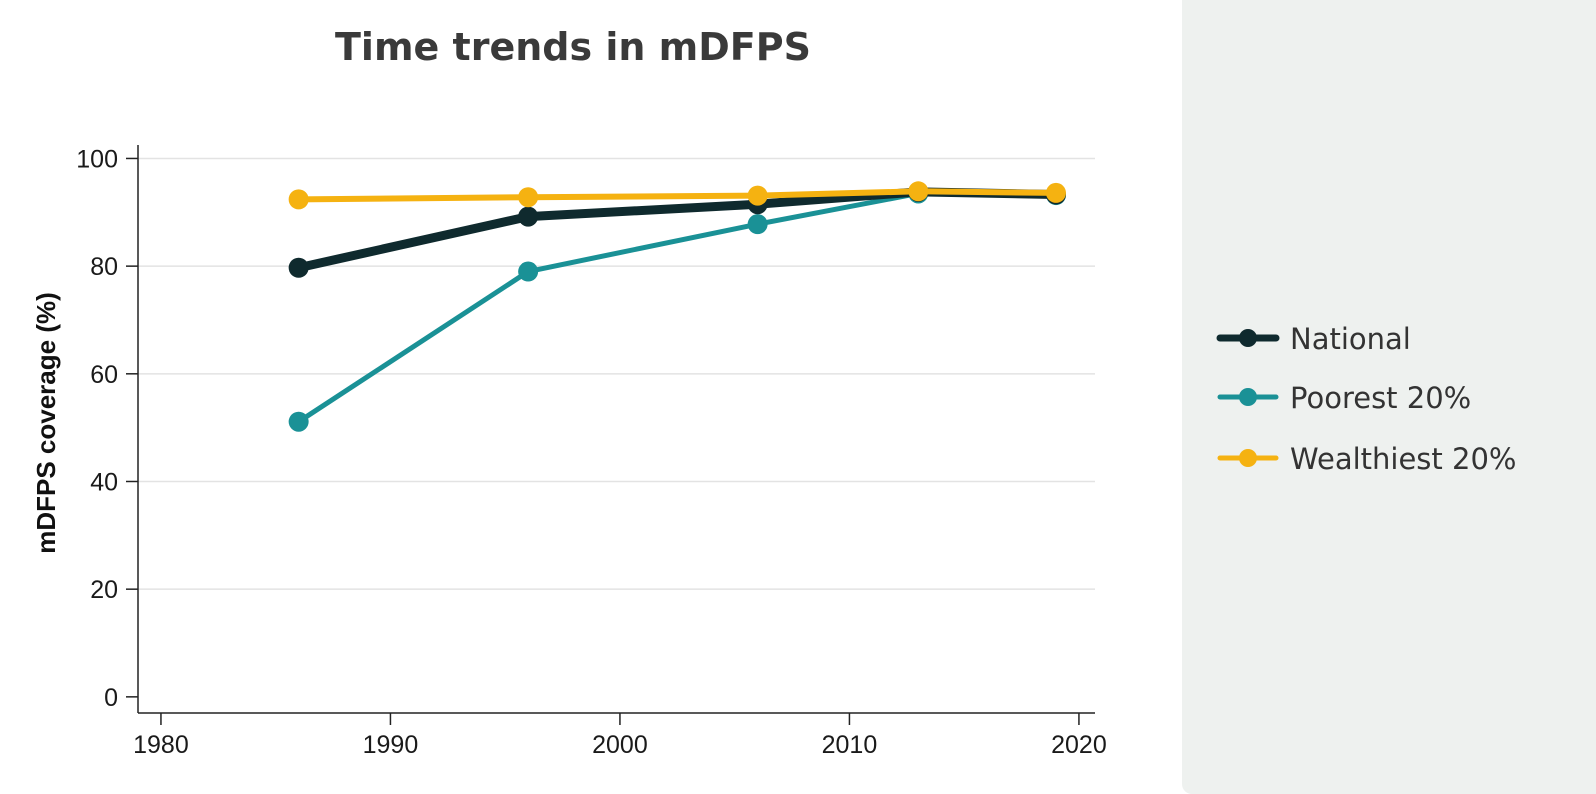 Image resolution: width=1596 pixels, height=794 pixels. Describe the element at coordinates (161, 745) in the screenshot. I see `x-tick-label-1980: 1980` at that location.